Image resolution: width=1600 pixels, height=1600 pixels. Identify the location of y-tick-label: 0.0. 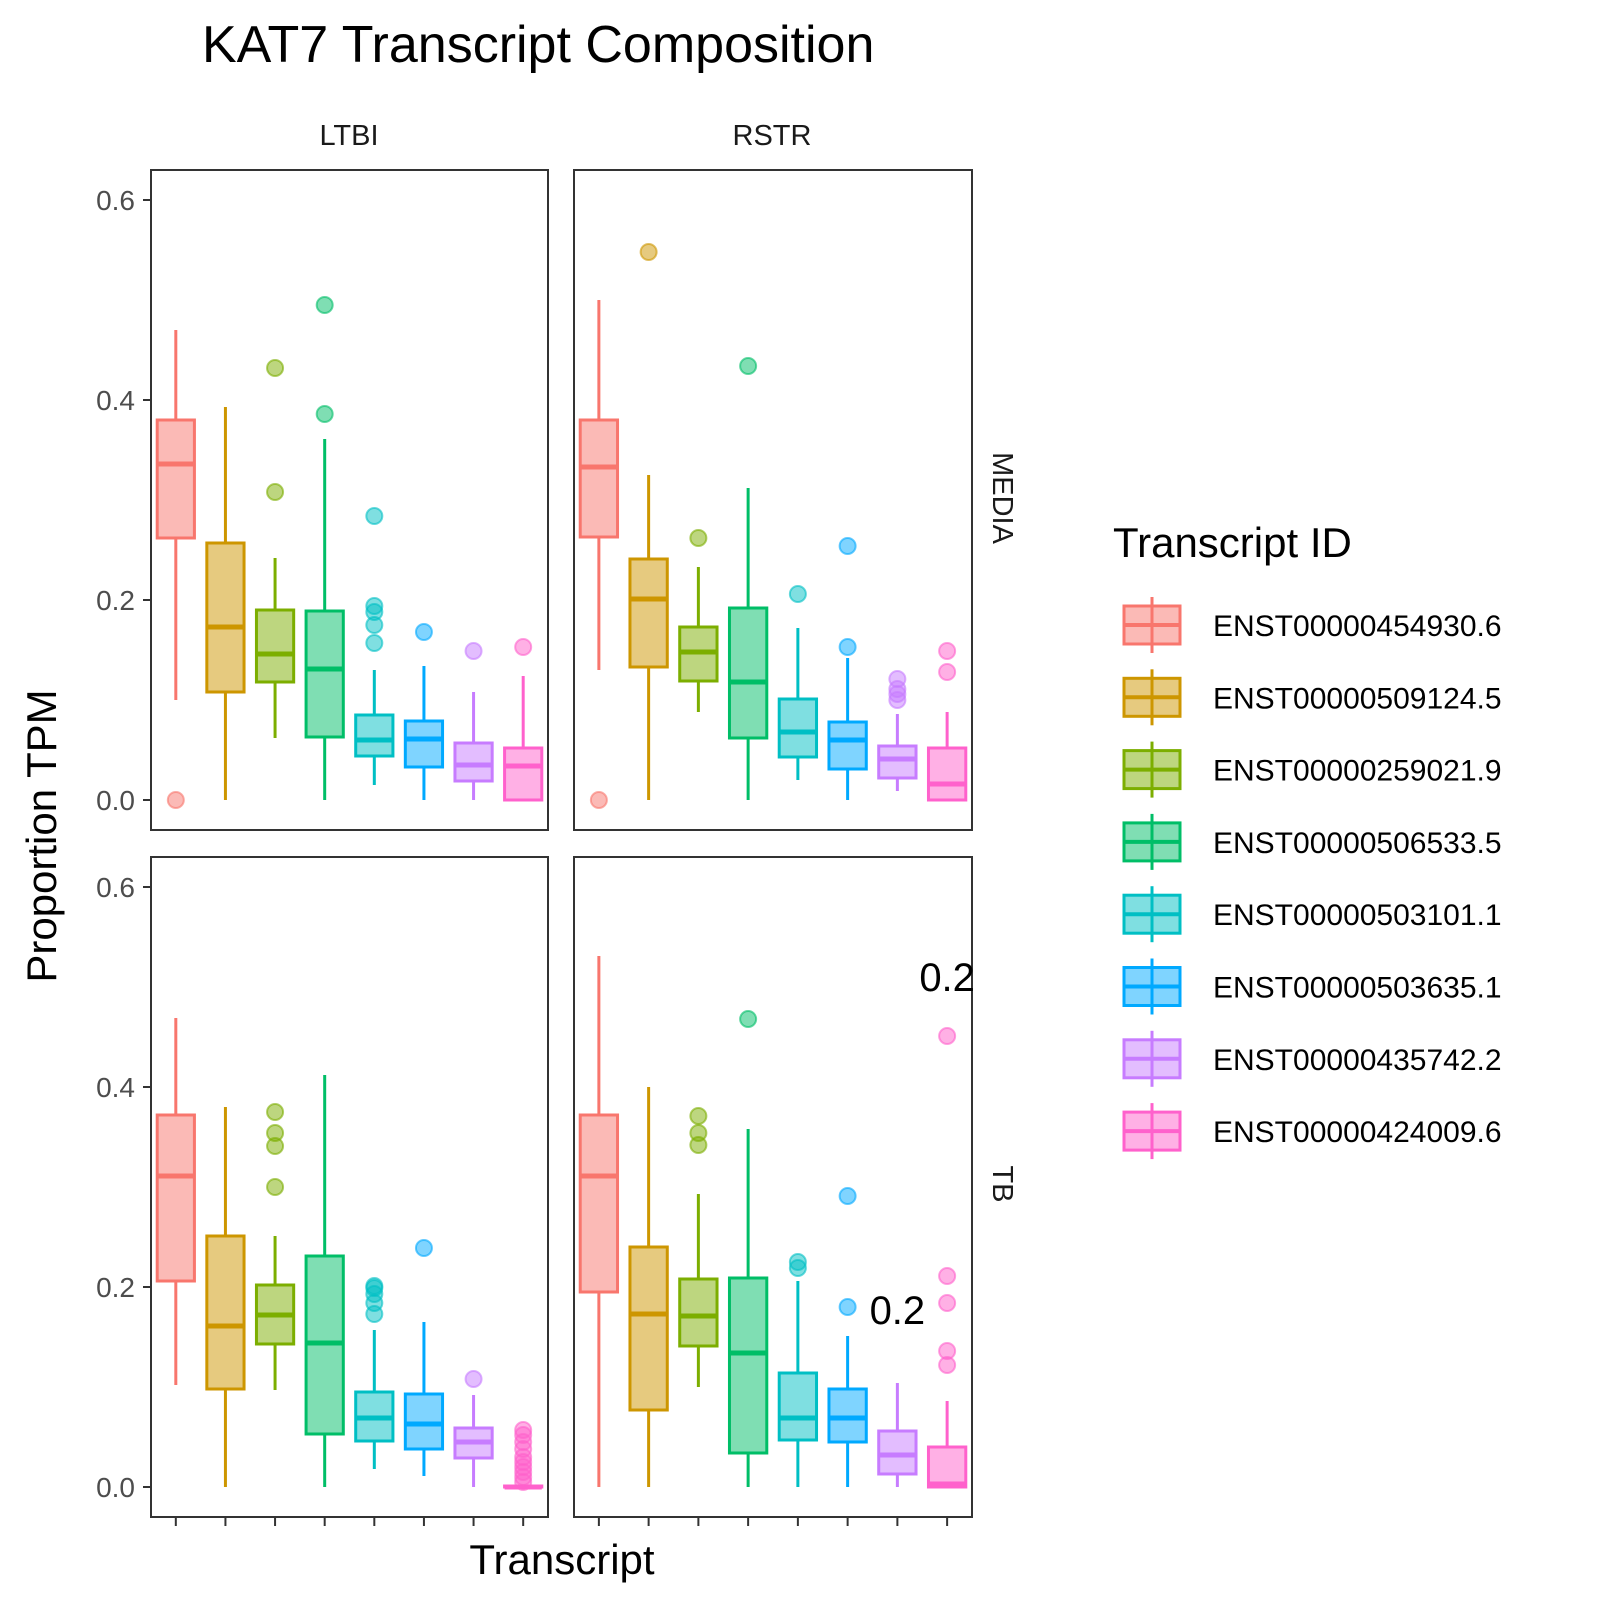
(115, 800).